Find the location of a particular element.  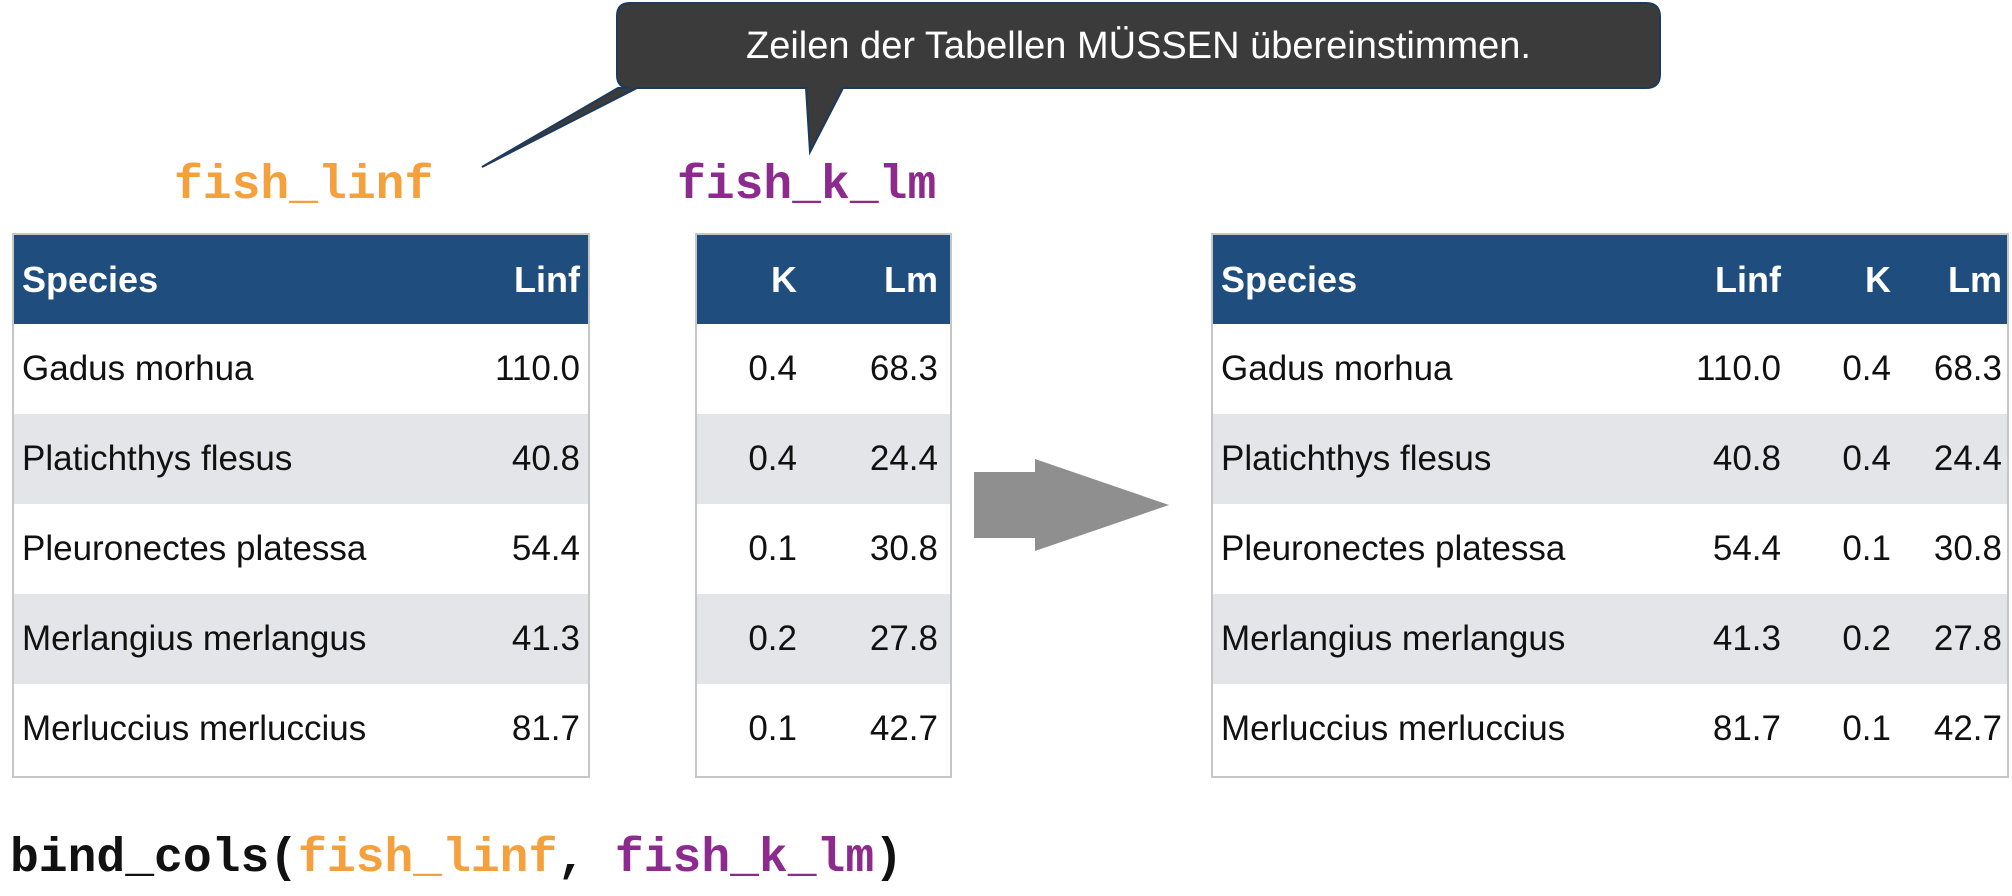

table-row: Platichthys flesus 40.8 is located at coordinates (301, 459).